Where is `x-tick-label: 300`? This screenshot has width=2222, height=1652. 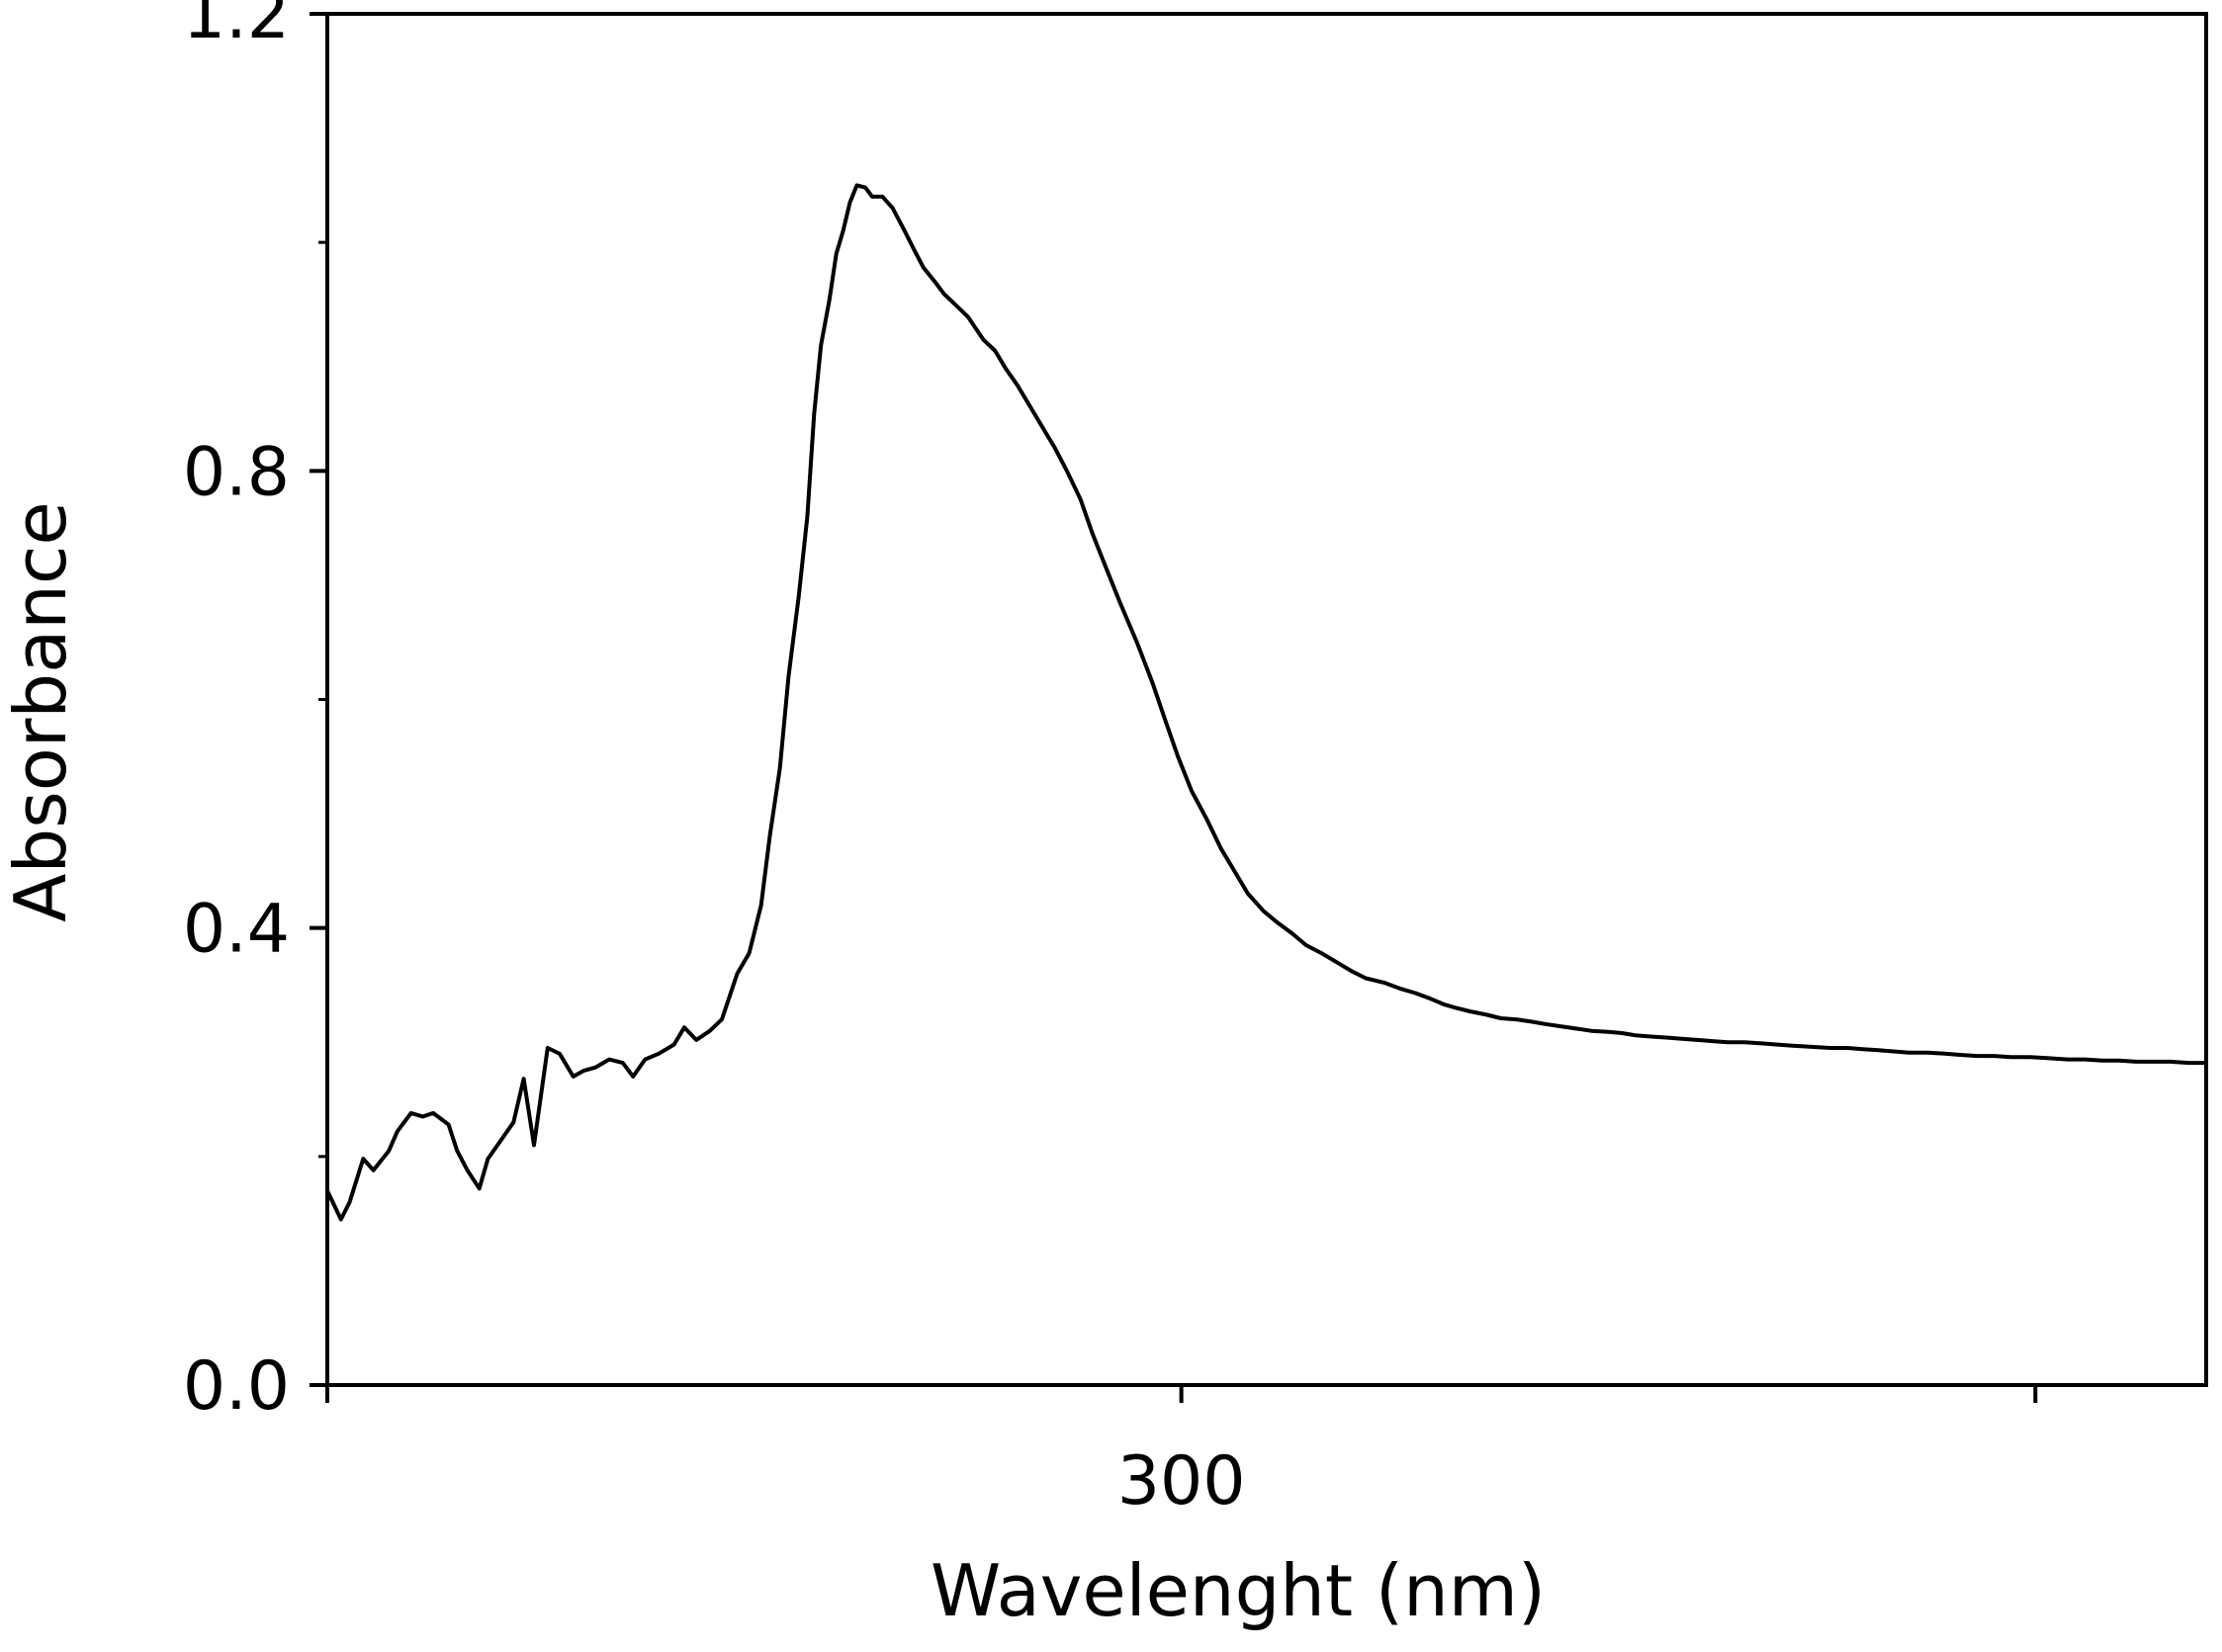 x-tick-label: 300 is located at coordinates (1181, 1482).